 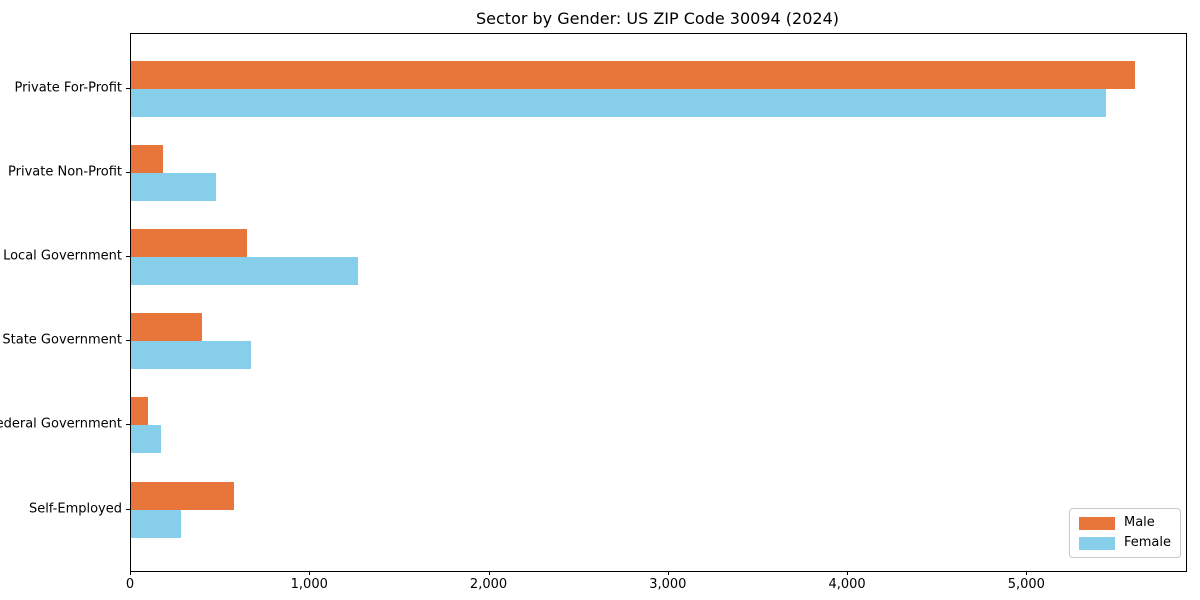 What do you see at coordinates (619, 103) in the screenshot?
I see `bar-female-private-for-profit` at bounding box center [619, 103].